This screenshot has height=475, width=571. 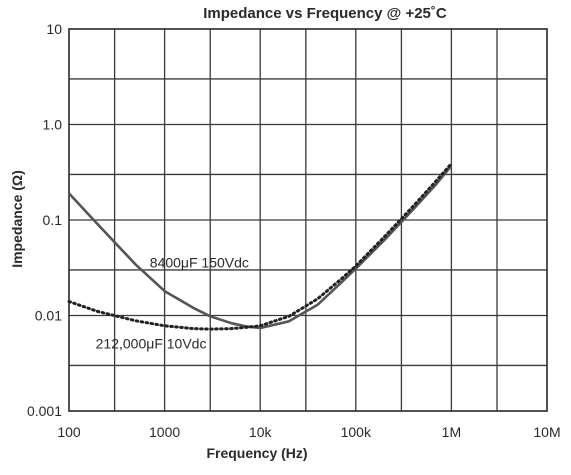 What do you see at coordinates (48, 316) in the screenshot?
I see `y-tick-label: 0.01` at bounding box center [48, 316].